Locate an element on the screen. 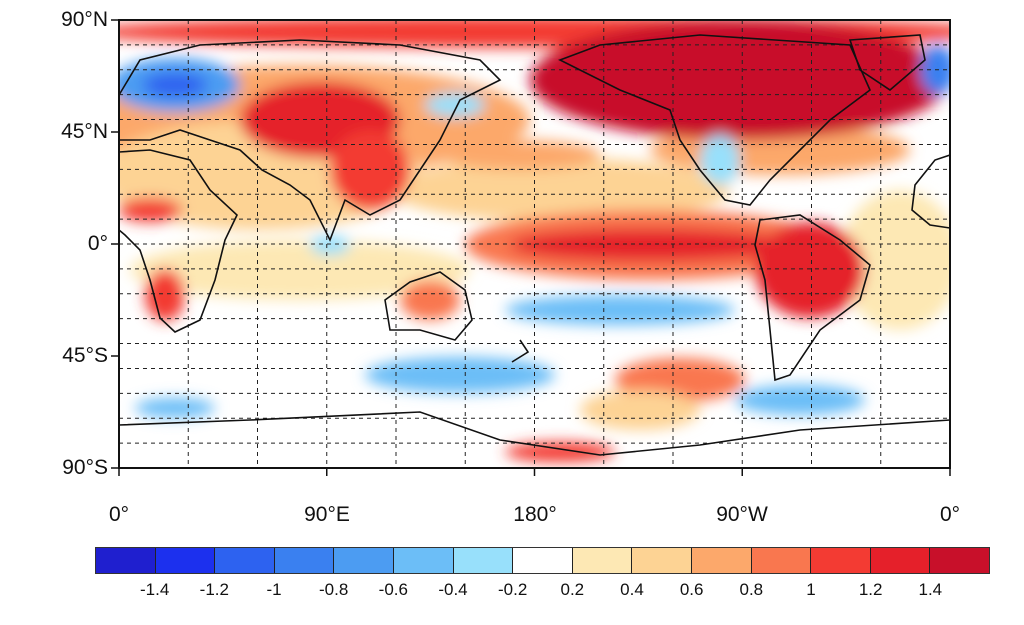 The width and height of the screenshot is (1024, 625). lat-label: 90°N is located at coordinates (84, 19).